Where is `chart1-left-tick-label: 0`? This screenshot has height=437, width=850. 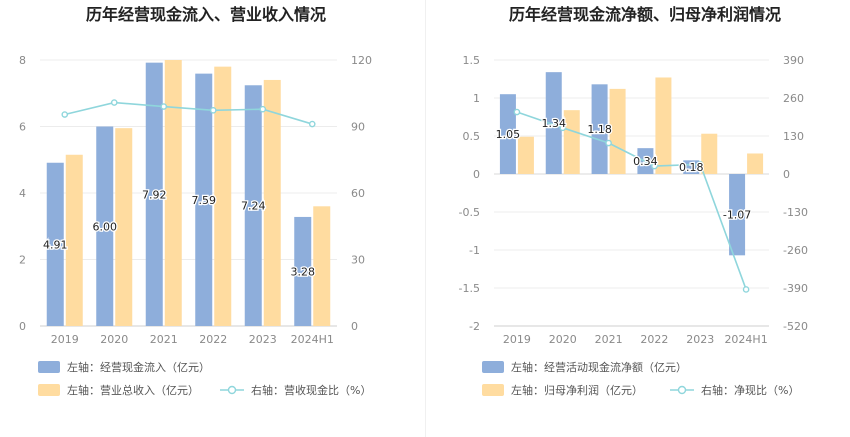 chart1-left-tick-label: 0 is located at coordinates (476, 174).